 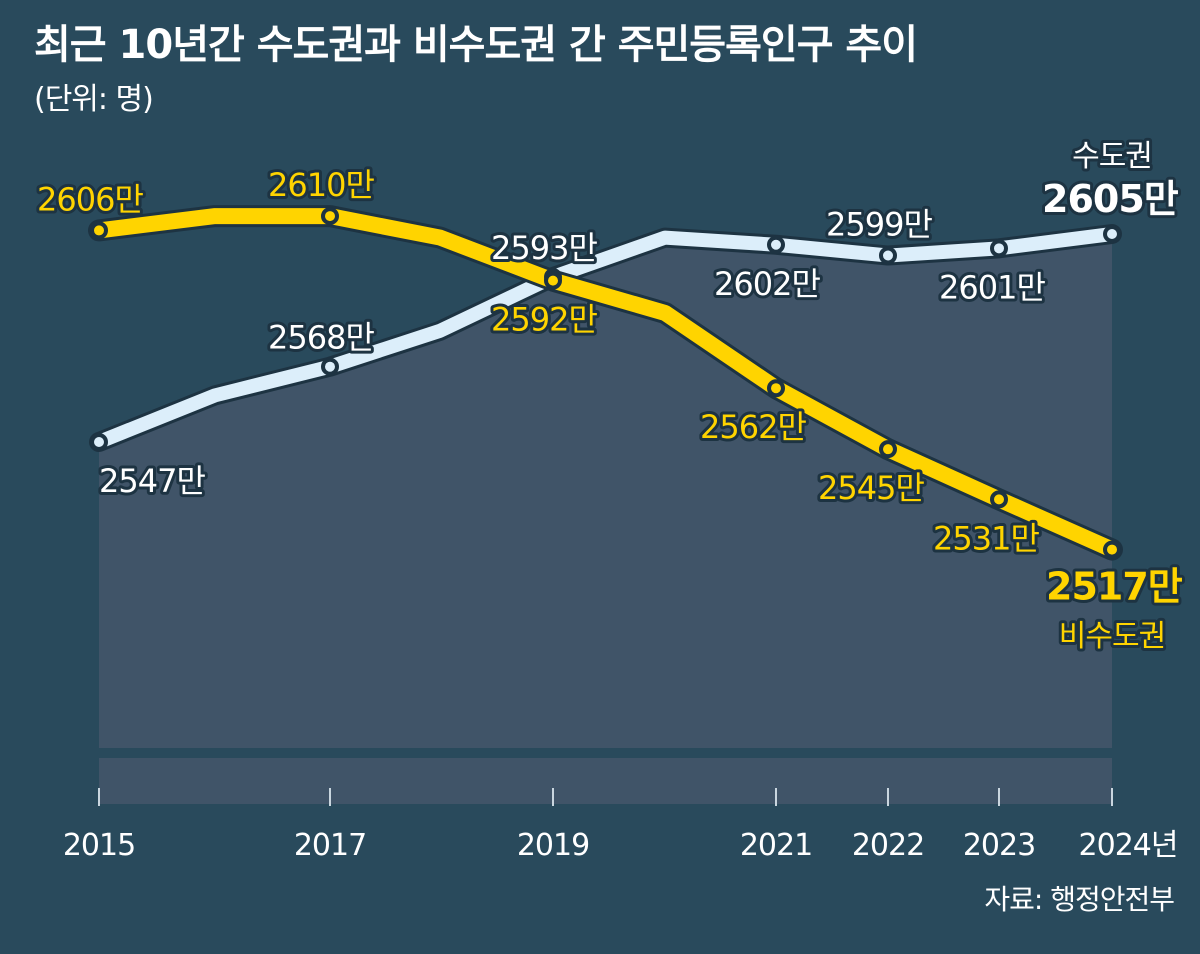 I want to click on source-note: 자료: 행정안전부, so click(x=1079, y=899).